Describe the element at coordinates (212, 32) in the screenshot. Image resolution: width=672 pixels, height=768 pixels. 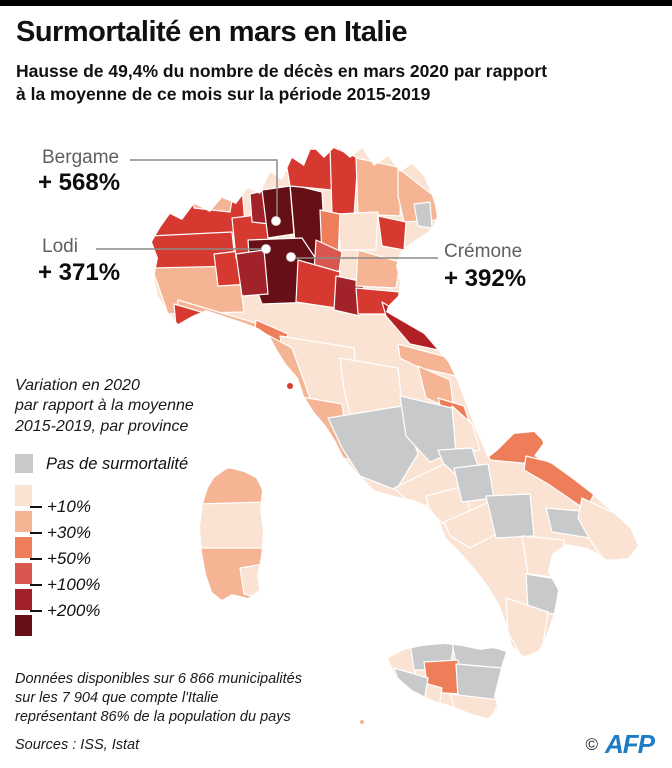
I see `page-title: Surmortalité en mars en Italie` at that location.